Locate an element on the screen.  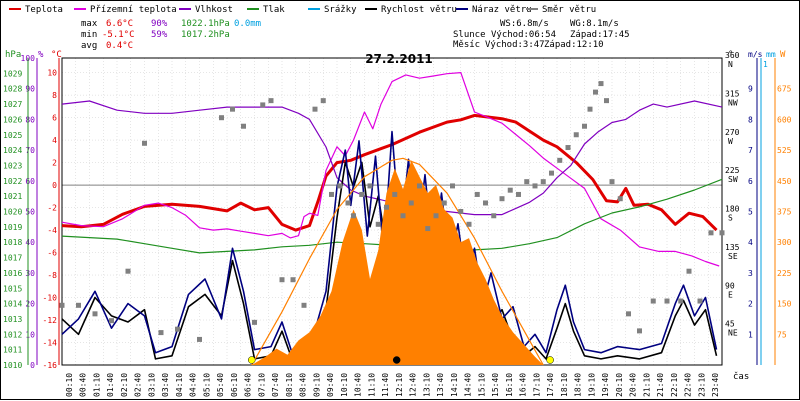
tick-temp: 0 is located at coordinates (54, 185).